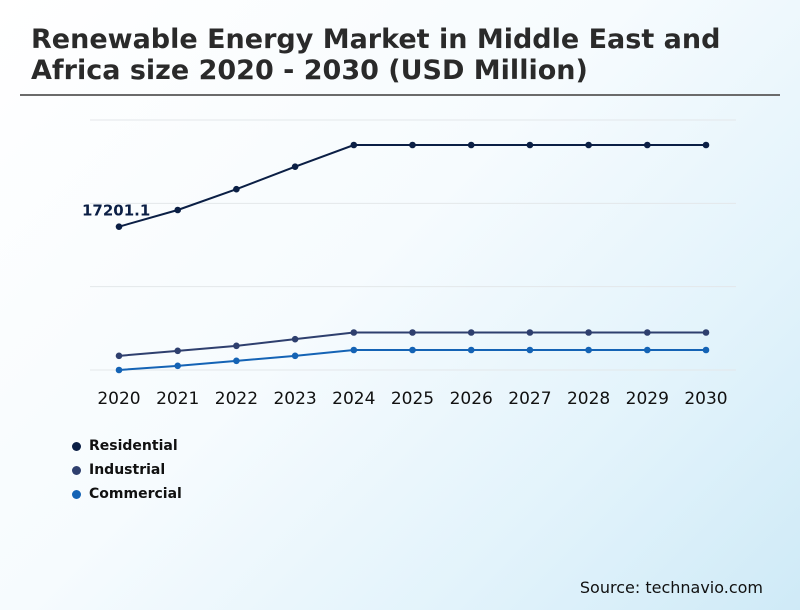 This screenshot has width=800, height=610. I want to click on x-tick-label: 2025, so click(412, 399).